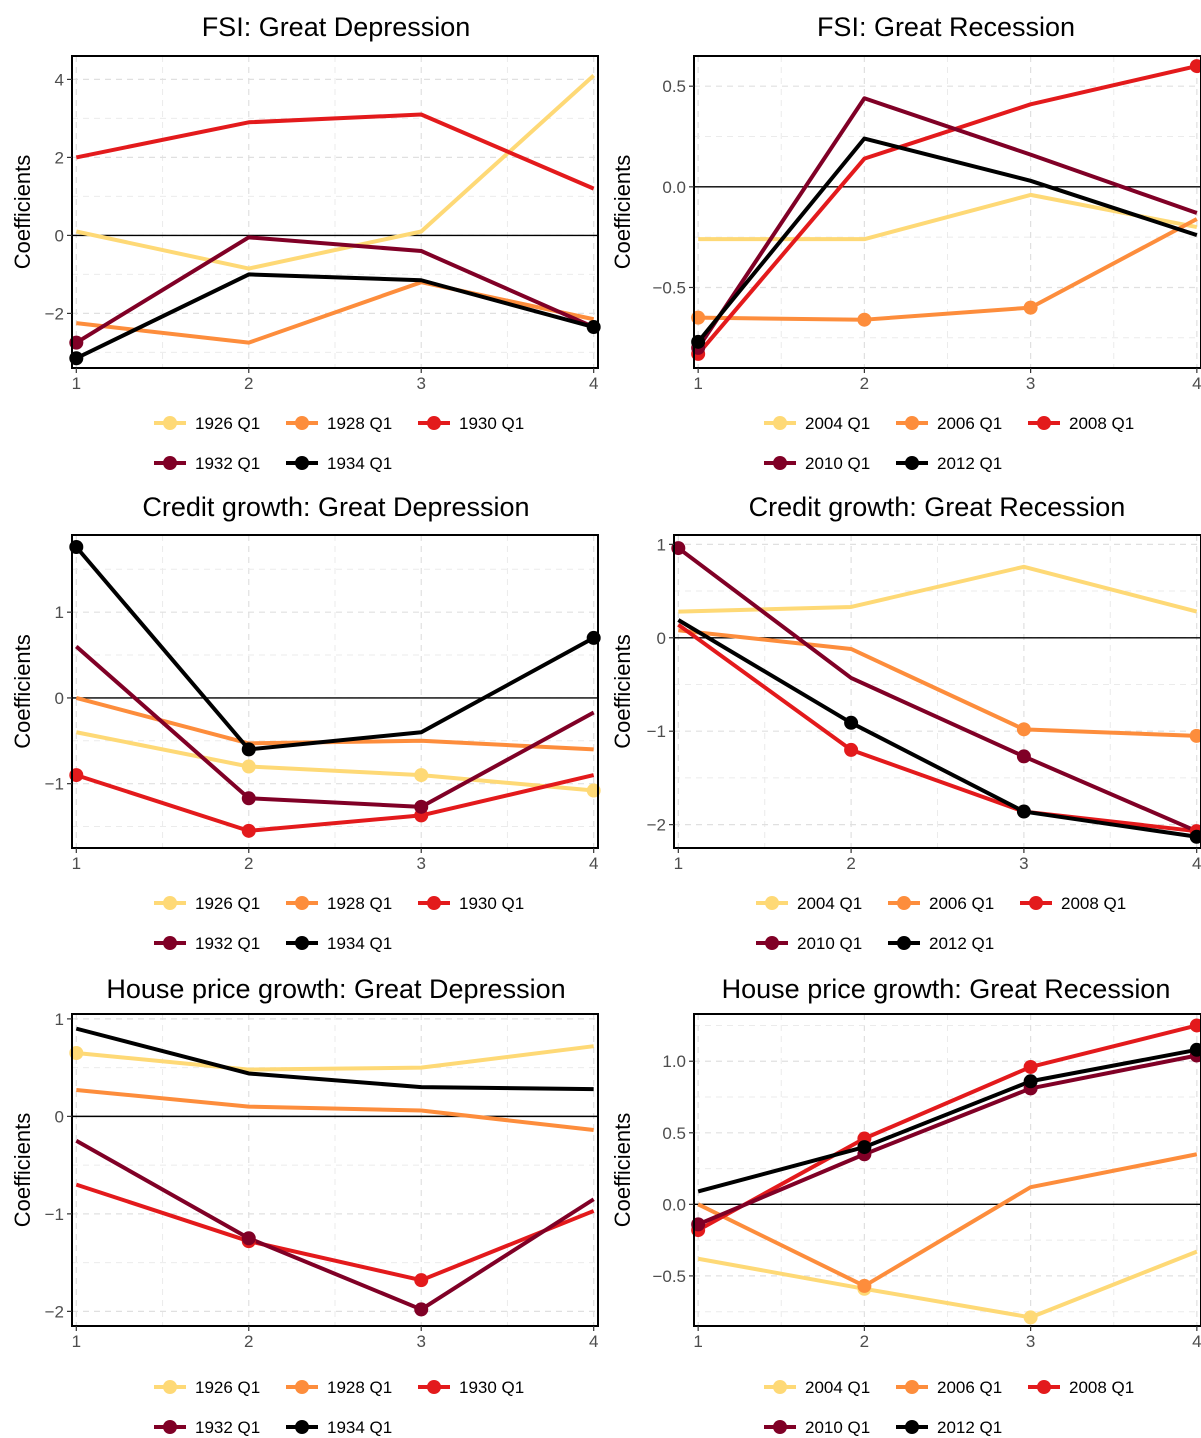 The height and width of the screenshot is (1438, 1201). Describe the element at coordinates (969, 1387) in the screenshot. I see `legend-label: 2006 Q1` at that location.